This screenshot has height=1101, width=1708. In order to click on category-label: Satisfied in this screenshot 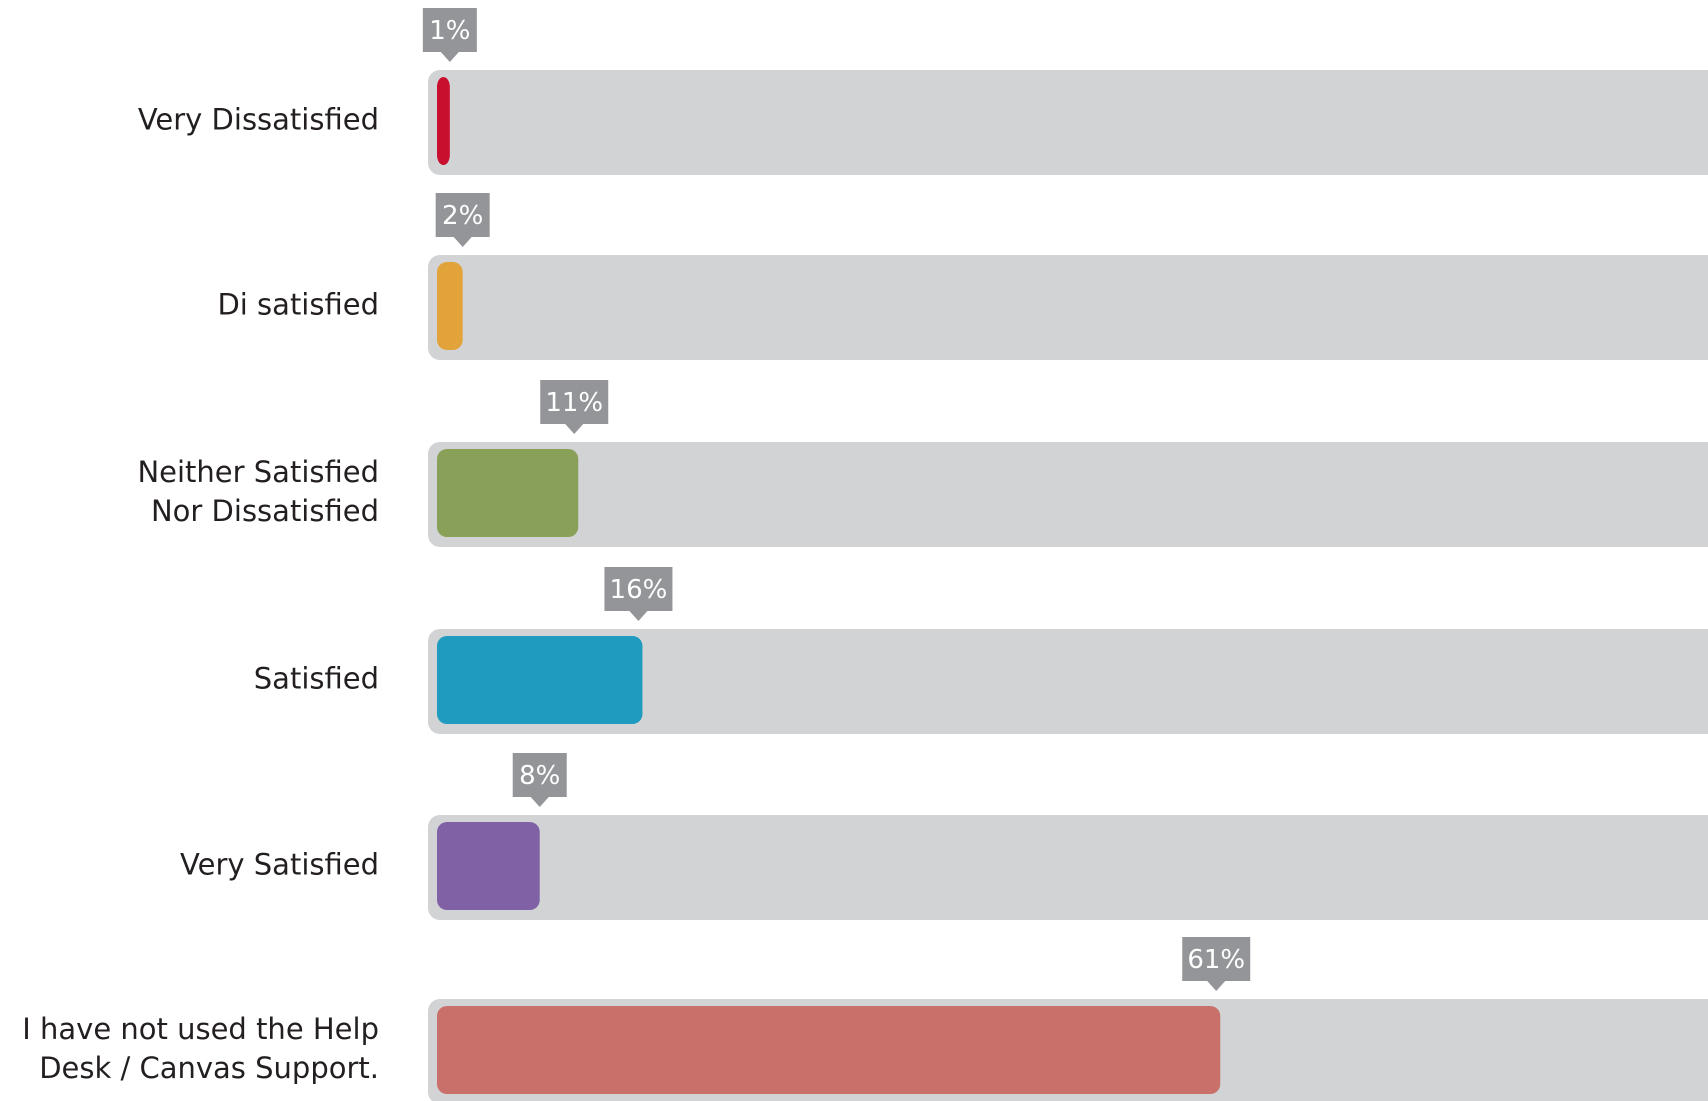, I will do `click(316, 679)`.